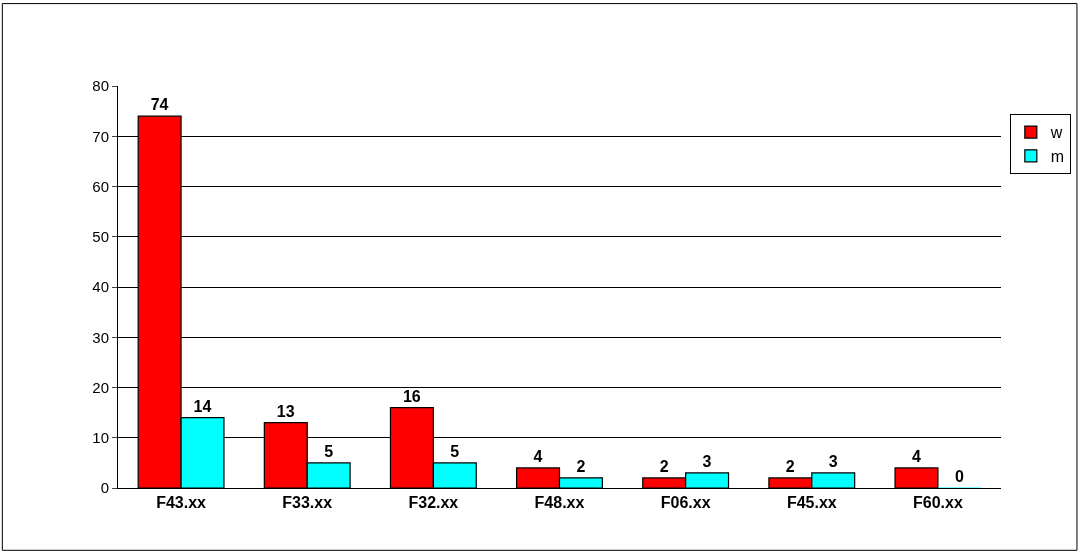 This screenshot has width=1083, height=554. I want to click on x-tick-label: F48.xx, so click(559, 503).